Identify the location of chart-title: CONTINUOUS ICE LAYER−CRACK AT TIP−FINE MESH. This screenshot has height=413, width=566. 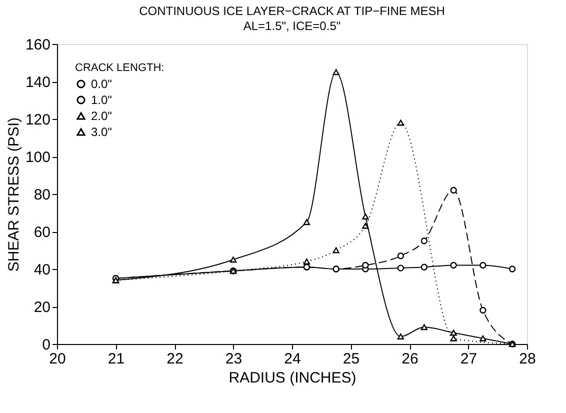
(292, 11).